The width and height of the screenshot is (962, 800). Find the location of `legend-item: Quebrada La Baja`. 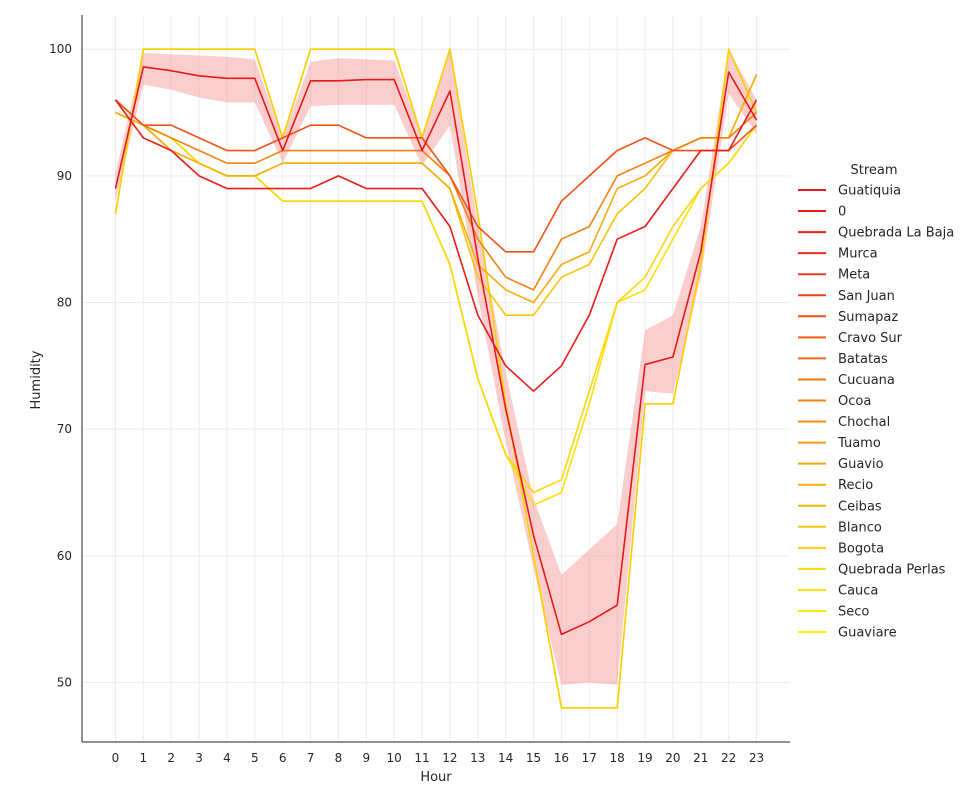

legend-item: Quebrada La Baja is located at coordinates (876, 233).